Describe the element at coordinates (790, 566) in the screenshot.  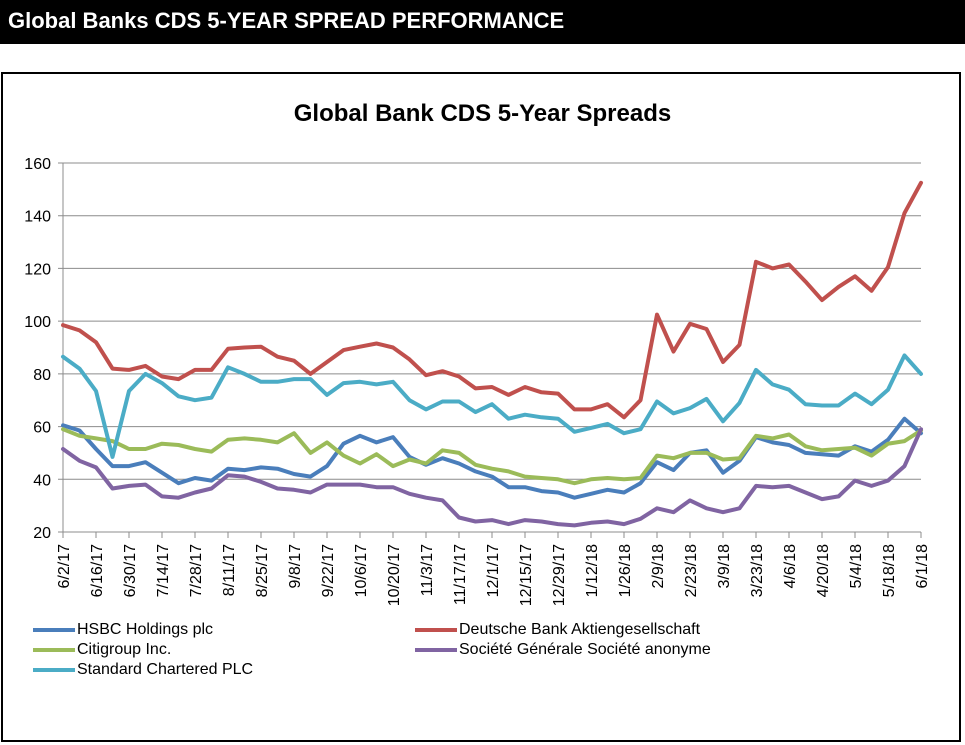
I see `x-tick-label: 4/6/18` at that location.